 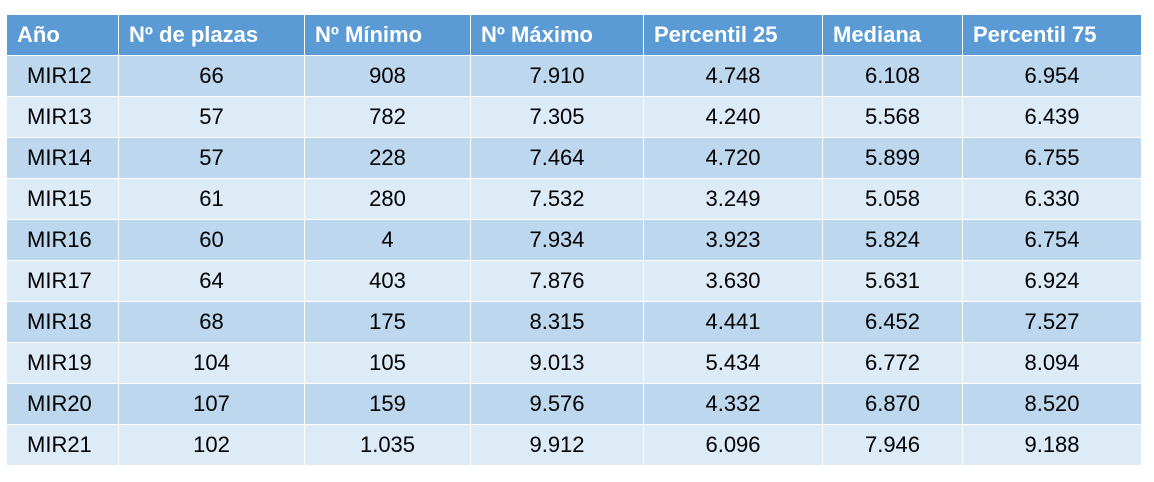 What do you see at coordinates (1052, 363) in the screenshot?
I see `value-cell: 8.094` at bounding box center [1052, 363].